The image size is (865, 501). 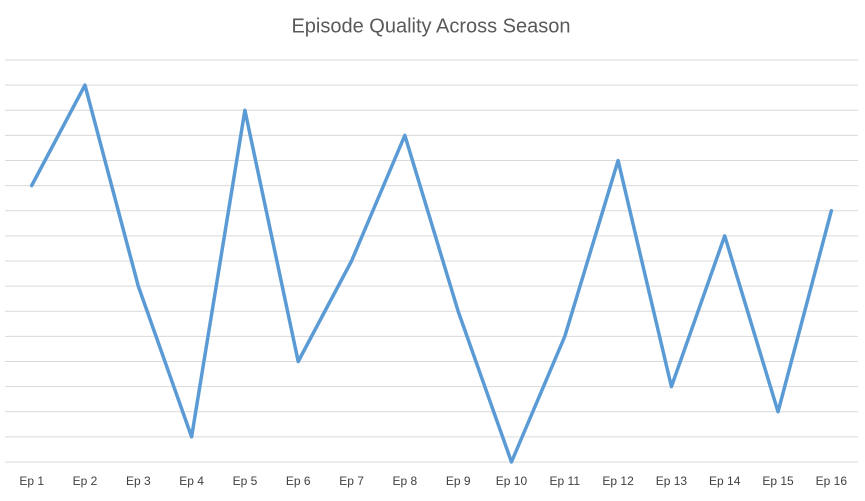 I want to click on x-tick-label: Ep 6, so click(x=298, y=481).